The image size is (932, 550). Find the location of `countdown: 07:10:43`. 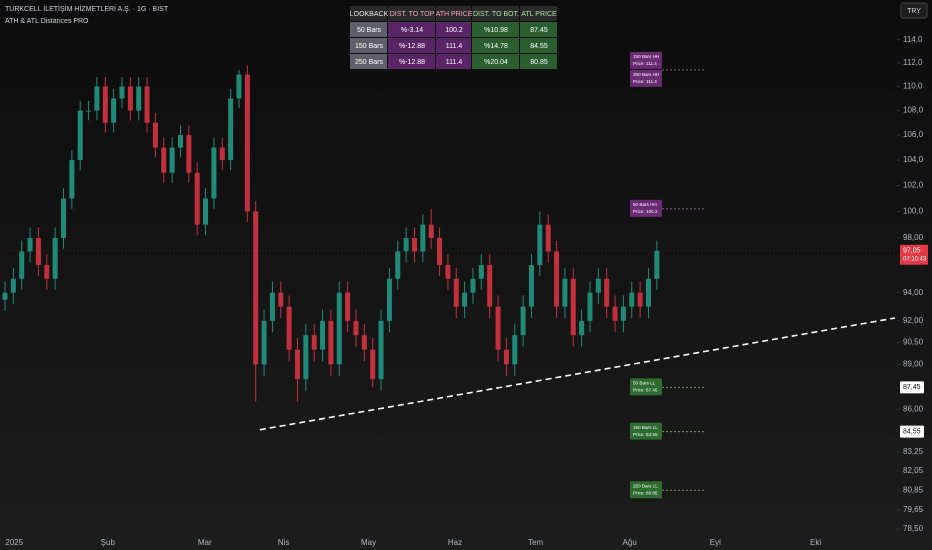

countdown: 07:10:43 is located at coordinates (915, 259).